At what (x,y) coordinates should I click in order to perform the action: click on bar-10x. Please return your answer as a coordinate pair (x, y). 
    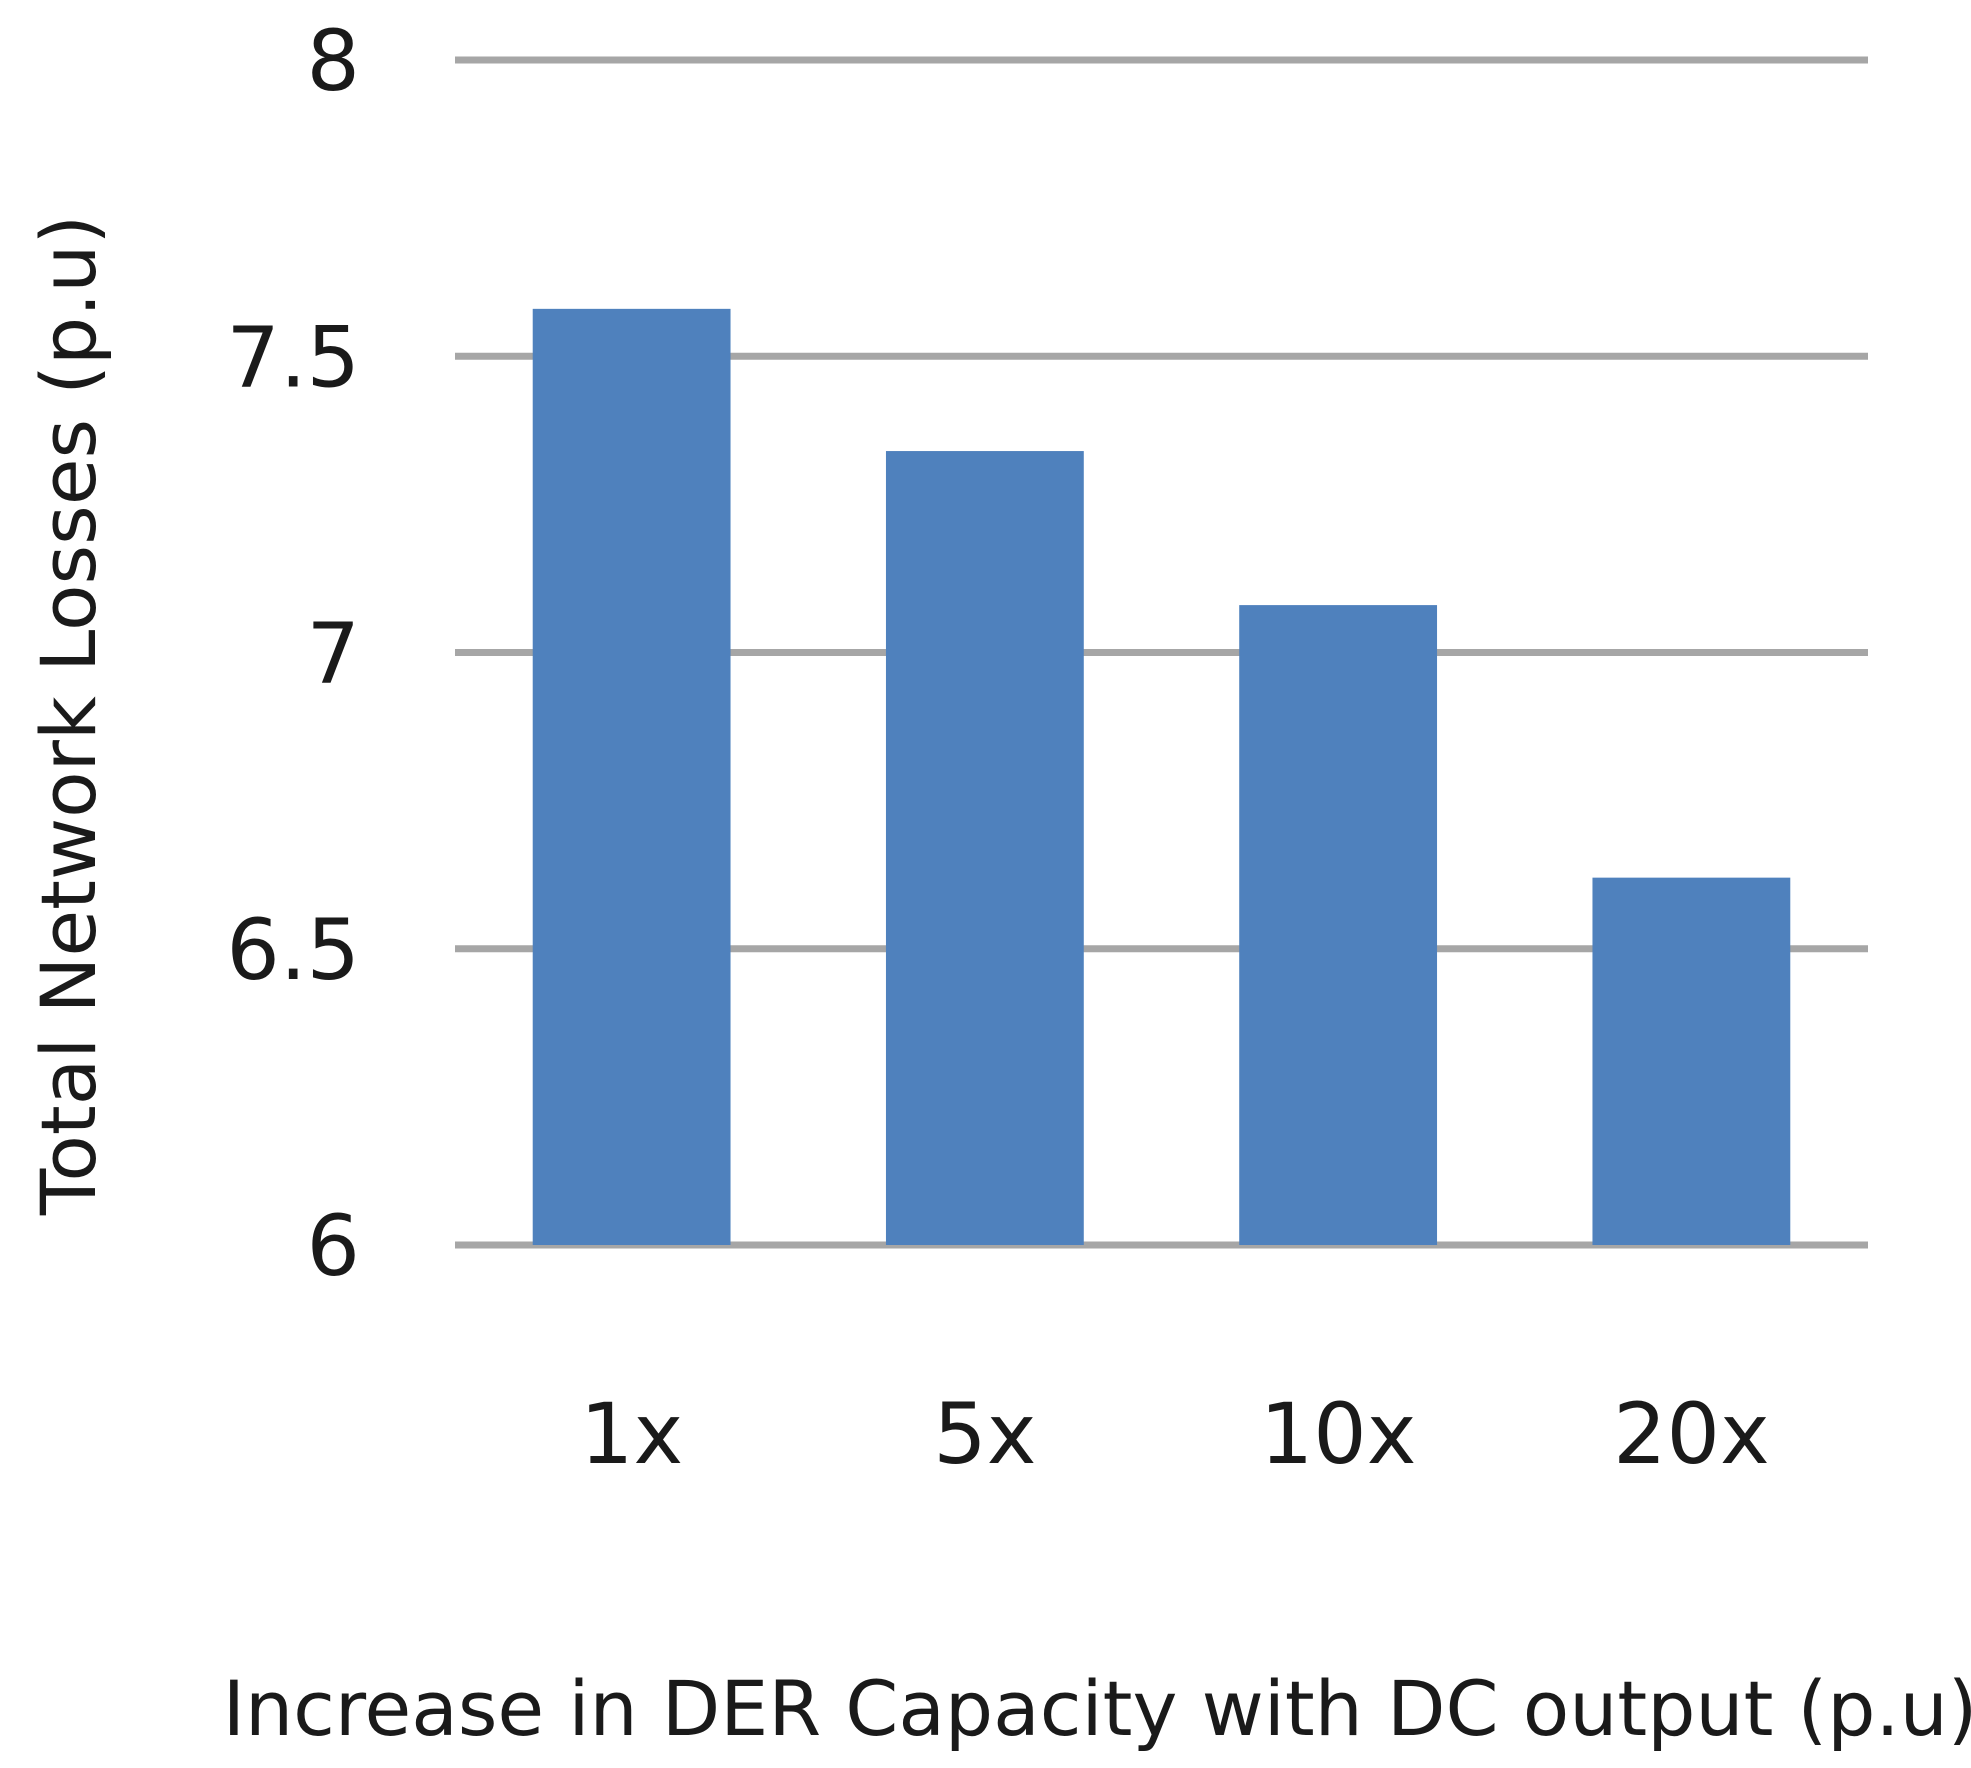
    Looking at the image, I should click on (1338, 925).